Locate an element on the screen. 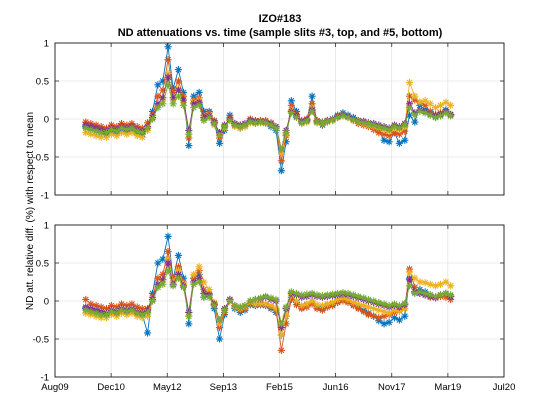 The width and height of the screenshot is (560, 420). x-tick-label: Jun16 is located at coordinates (336, 387).